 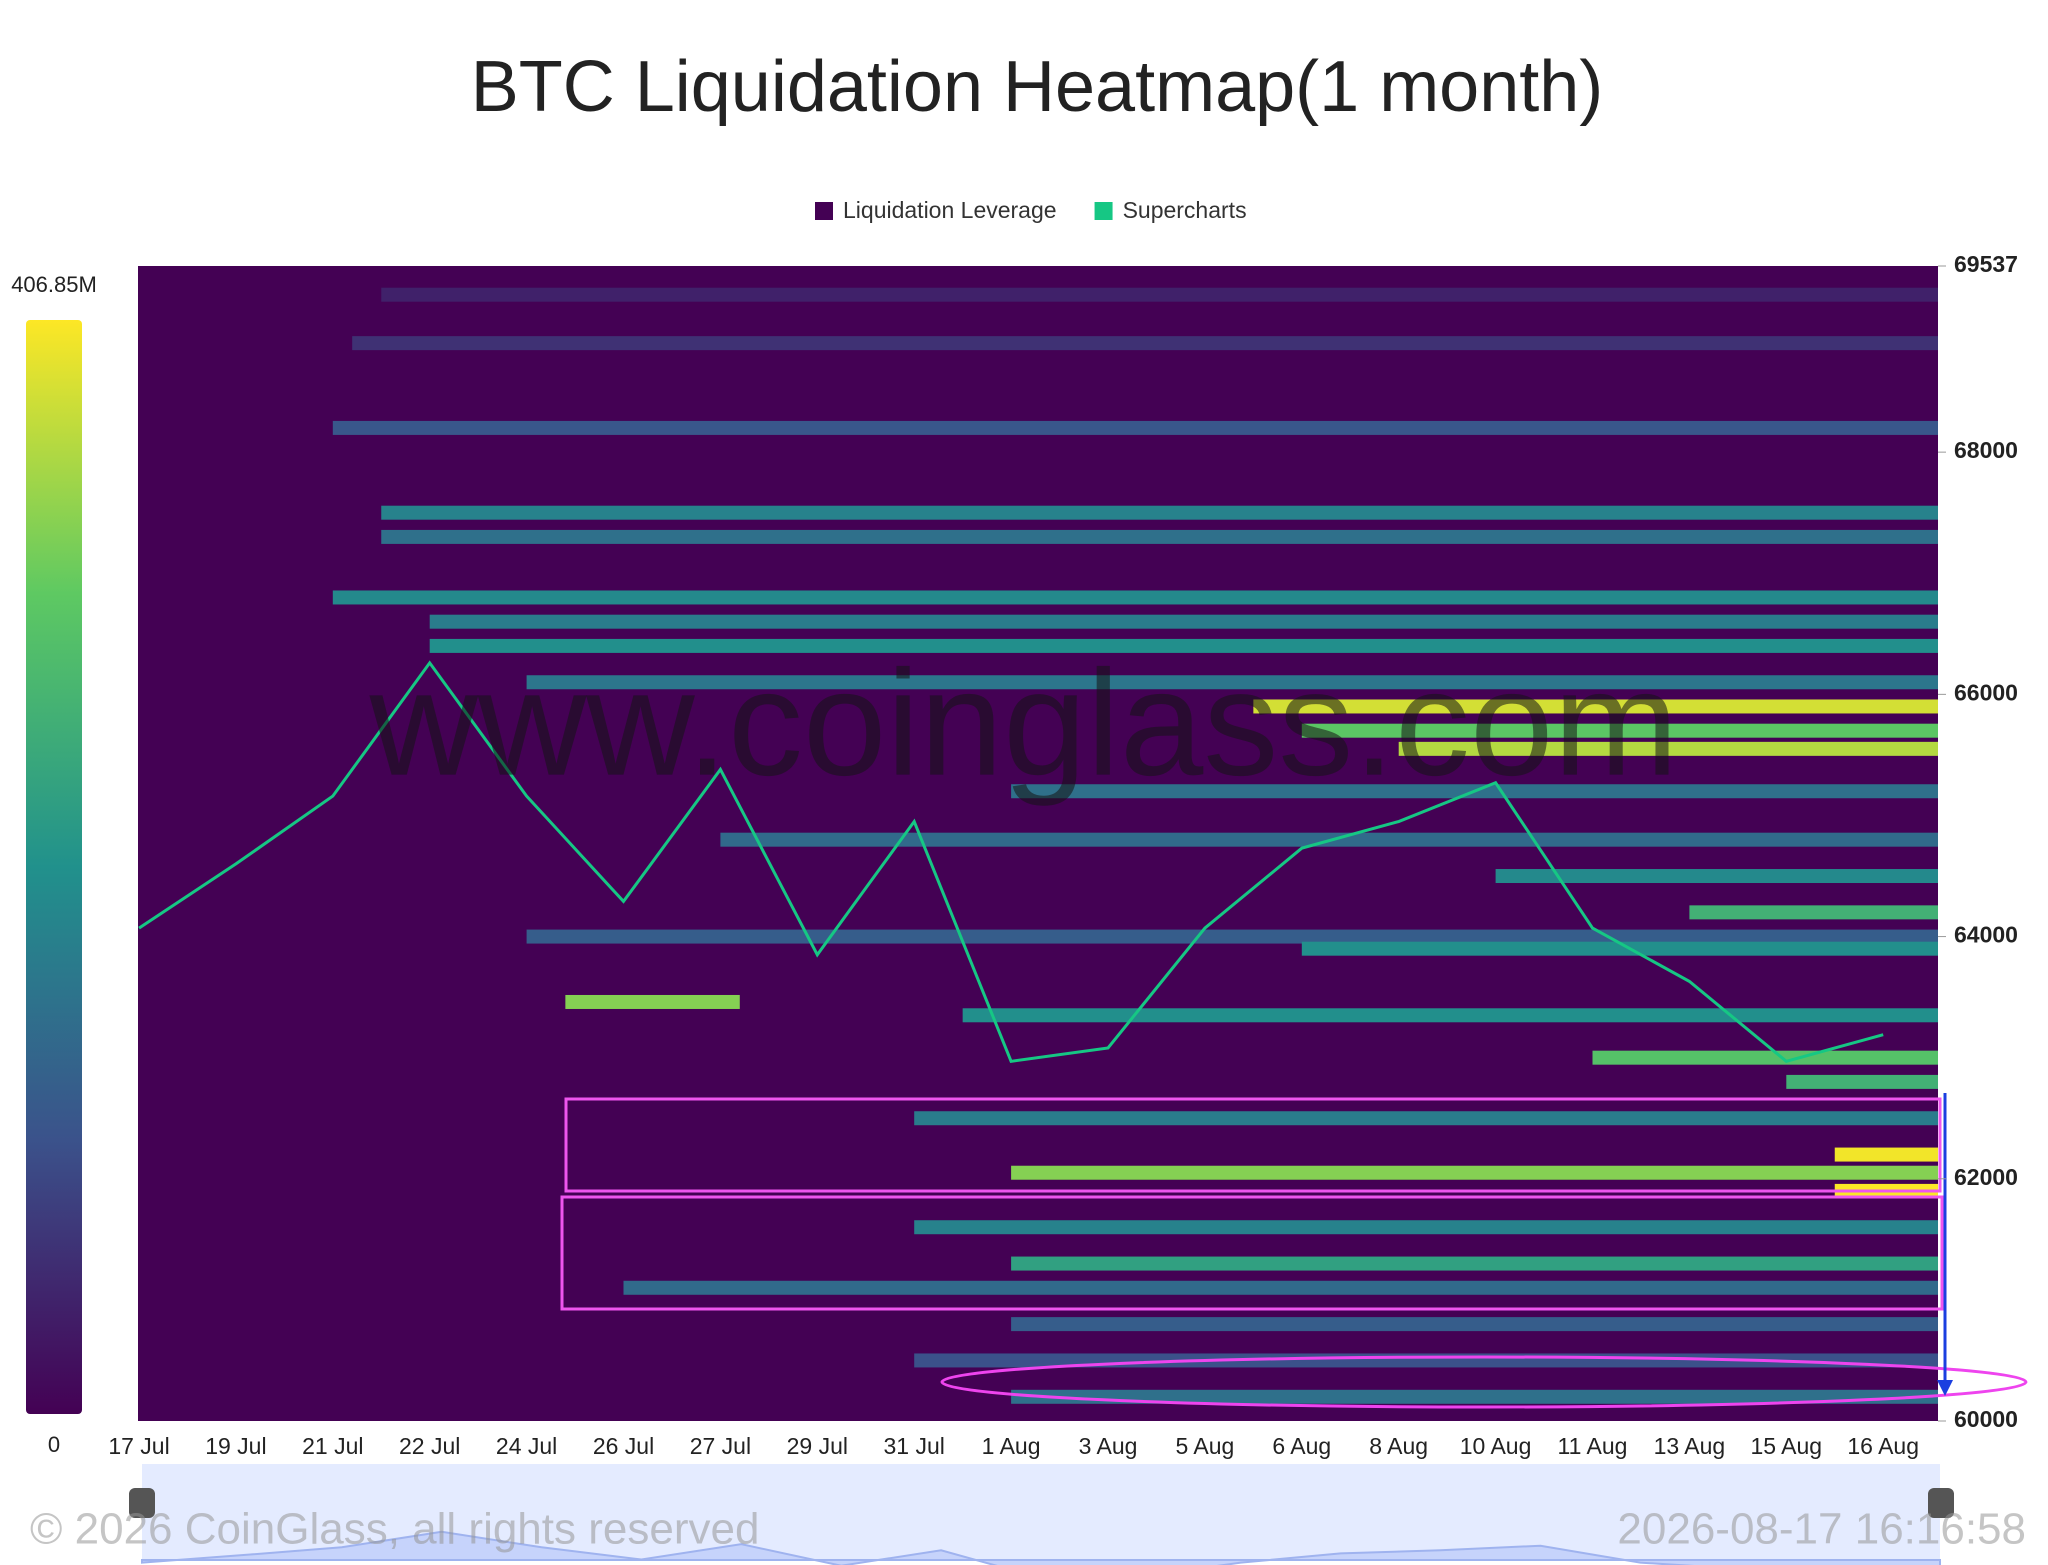 I want to click on annotation-arrowhead, so click(x=1945, y=1388).